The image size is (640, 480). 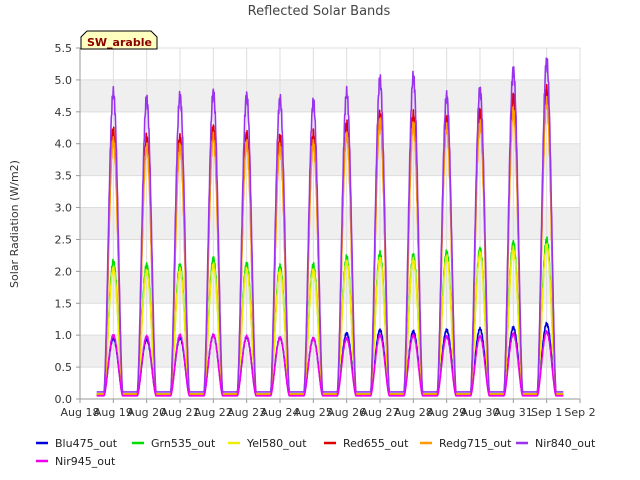 I want to click on y-tick-label: 0.5, so click(x=64, y=367).